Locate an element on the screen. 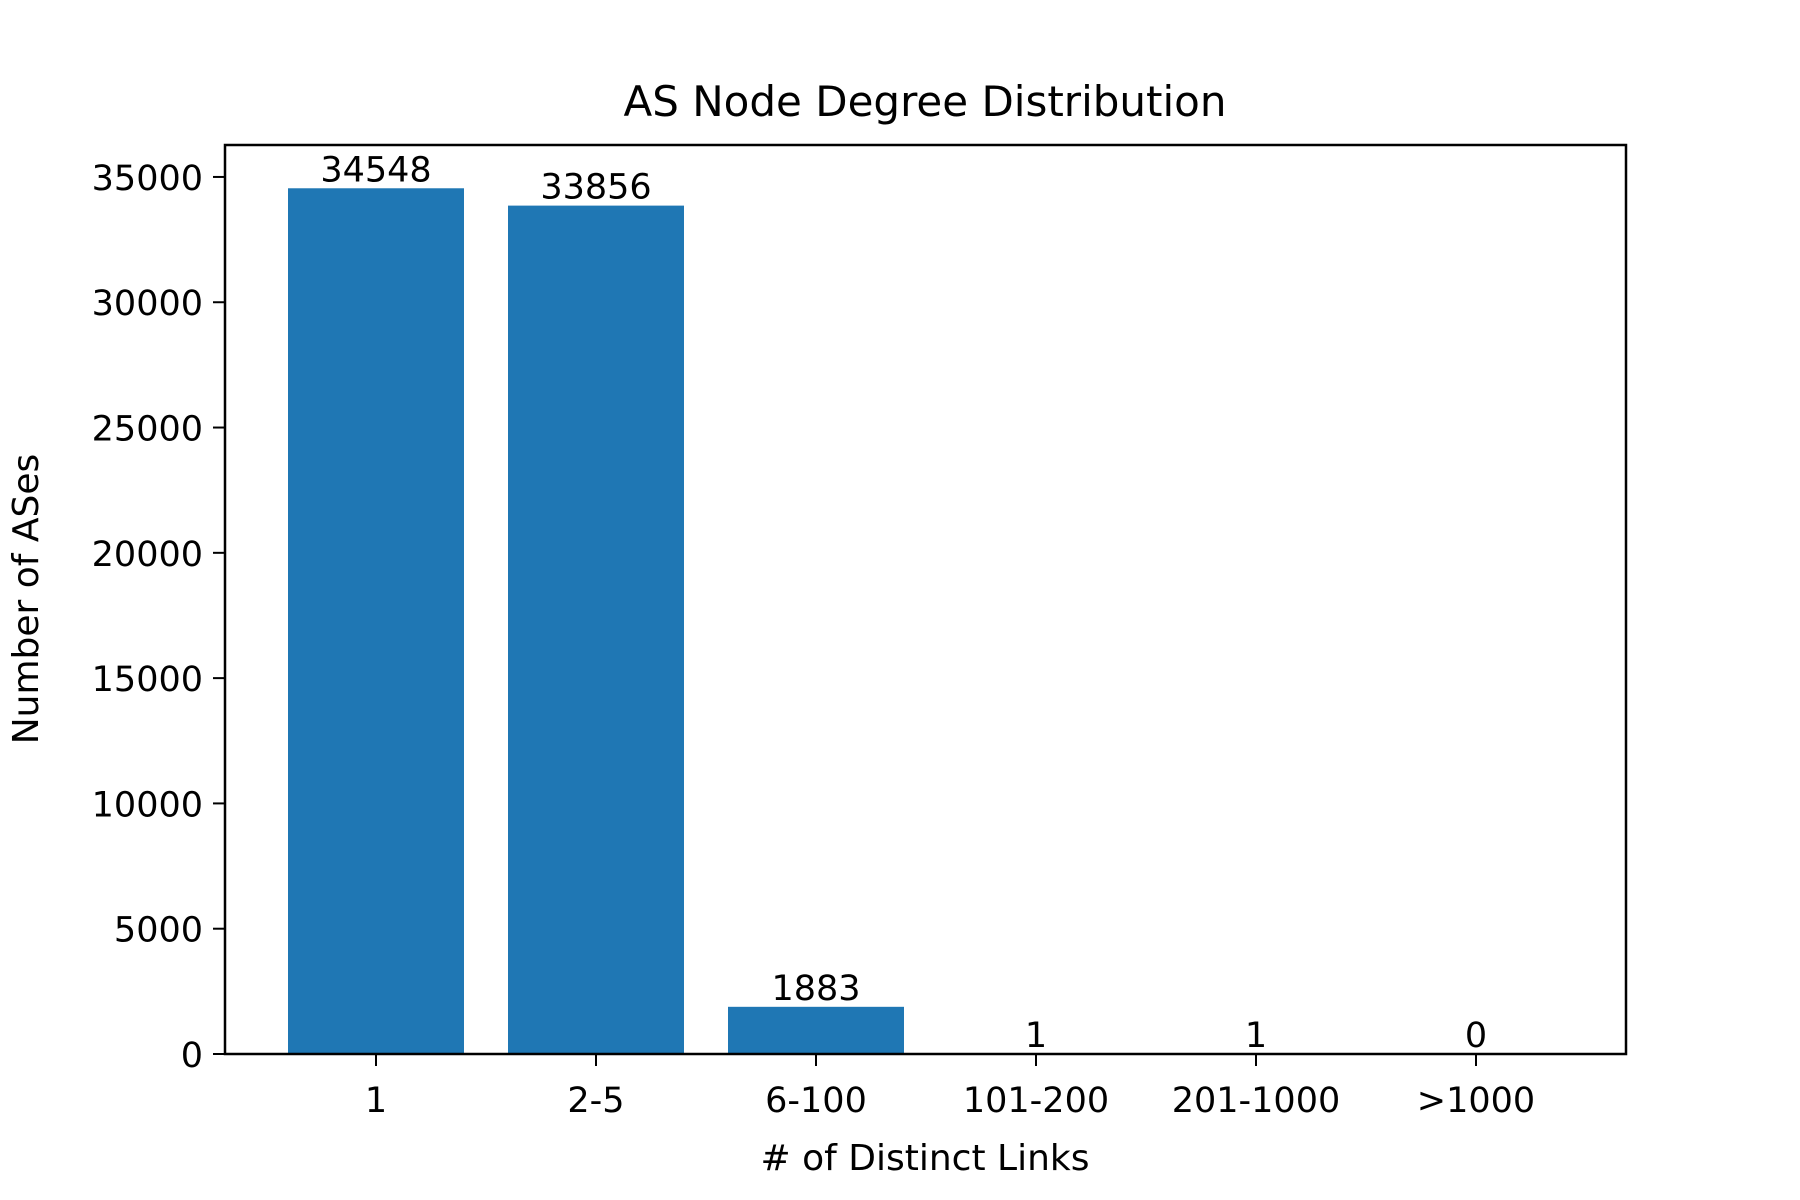 This screenshot has height=1200, width=1800. y-tick-label-0: 0 is located at coordinates (192, 1056).